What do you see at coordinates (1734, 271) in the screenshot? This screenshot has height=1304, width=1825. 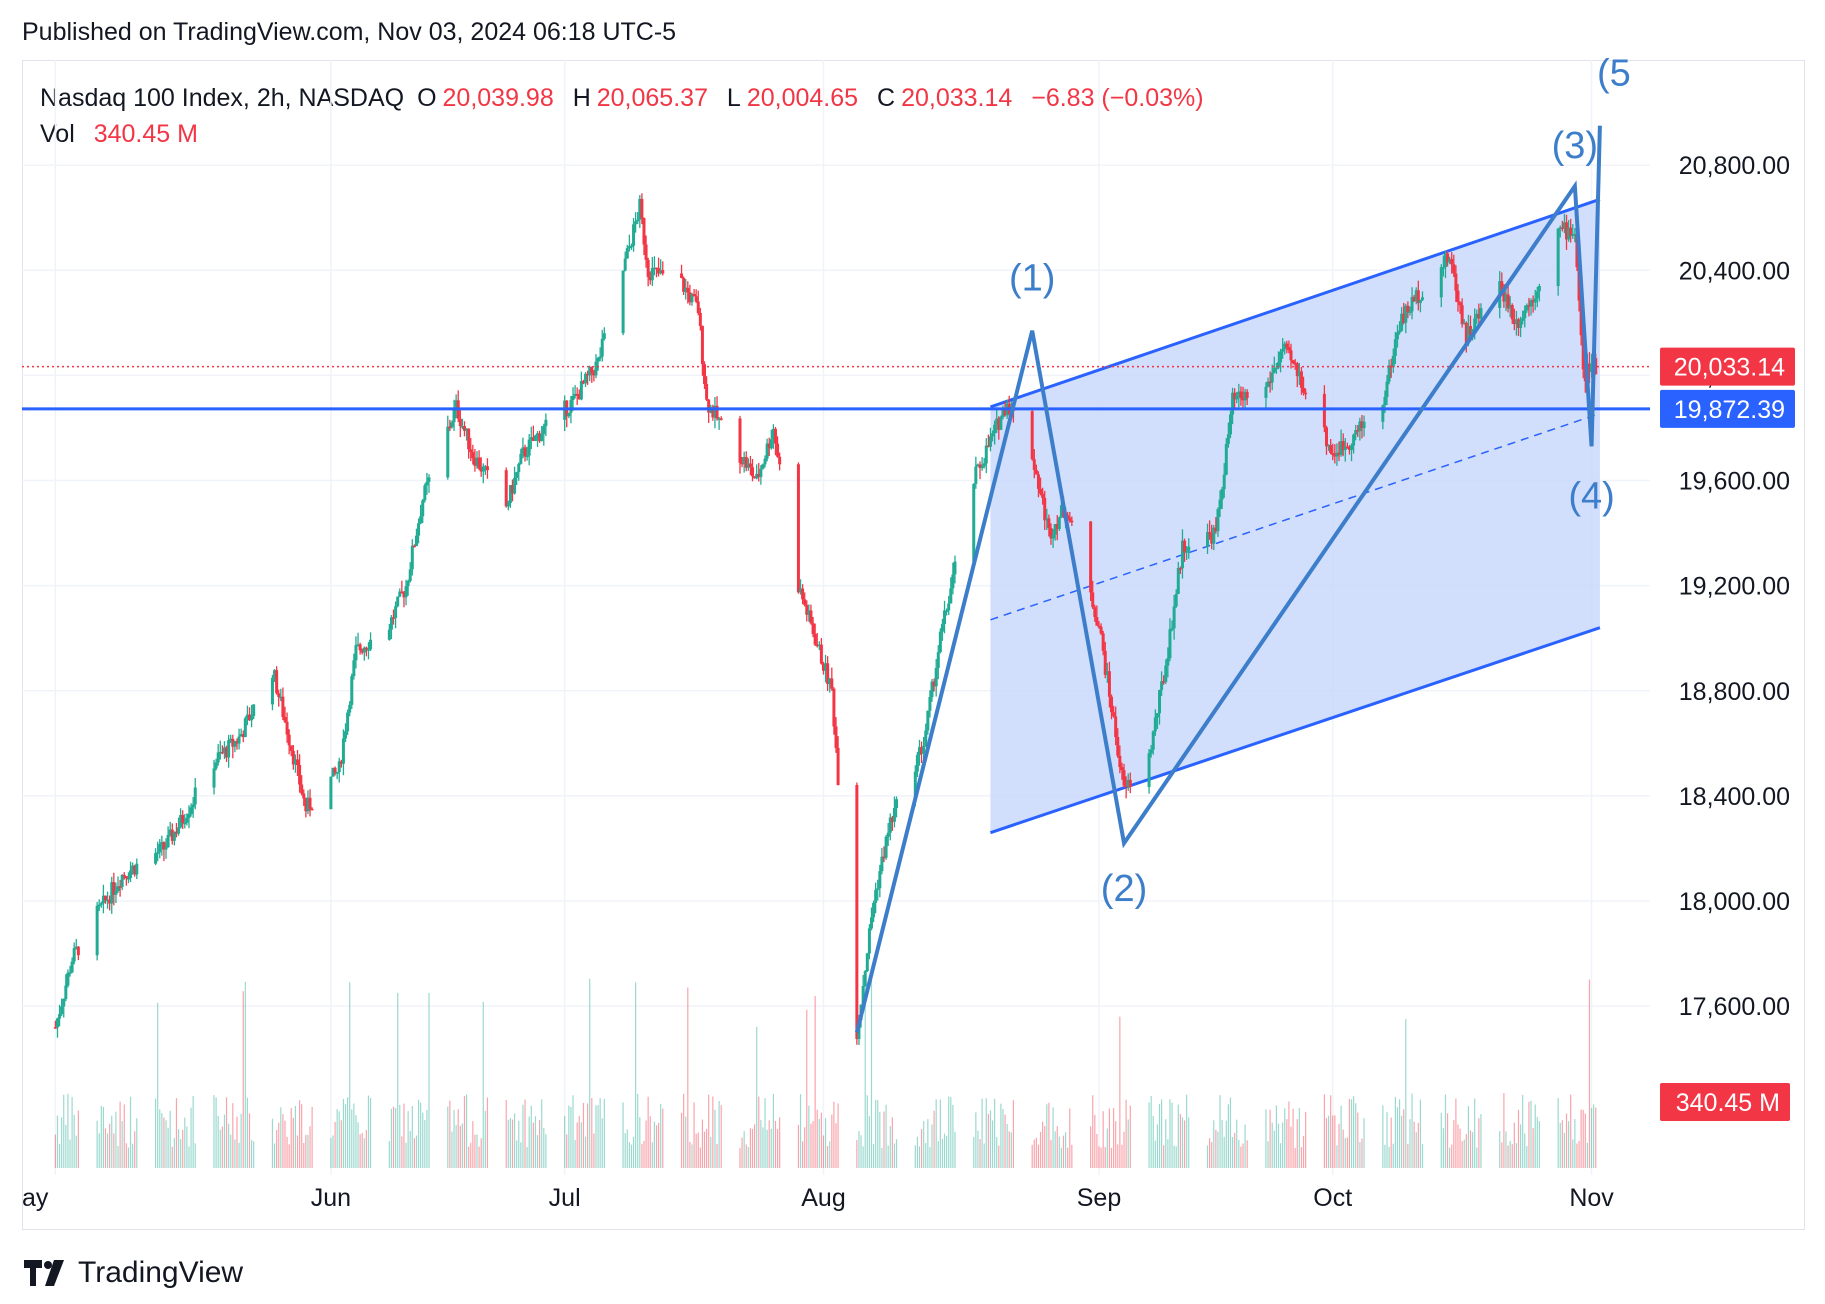 I see `price-tick-label: 20,400.00` at bounding box center [1734, 271].